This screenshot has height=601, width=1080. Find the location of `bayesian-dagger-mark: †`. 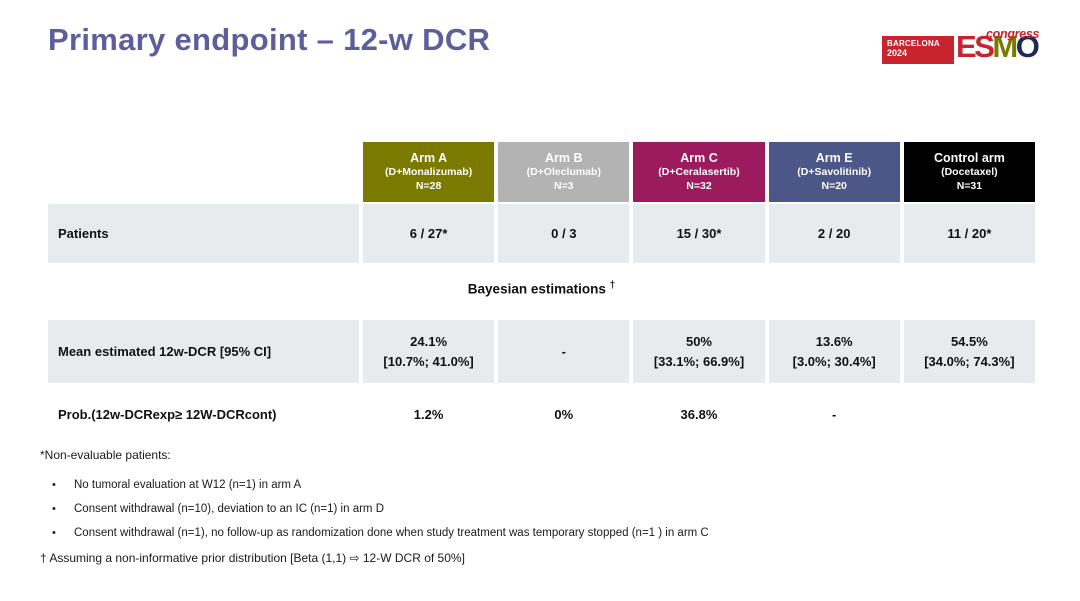

bayesian-dagger-mark: † is located at coordinates (612, 285).